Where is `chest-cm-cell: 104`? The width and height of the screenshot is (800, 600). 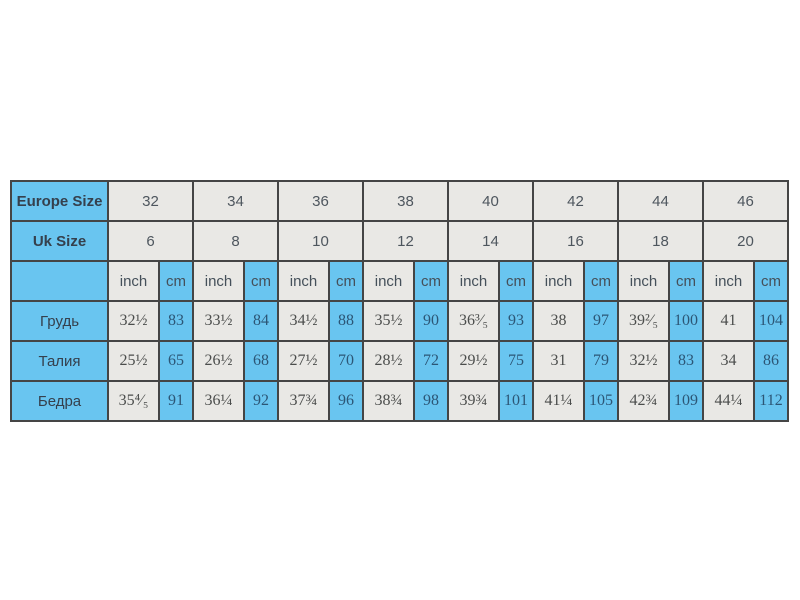
chest-cm-cell: 104 is located at coordinates (771, 321).